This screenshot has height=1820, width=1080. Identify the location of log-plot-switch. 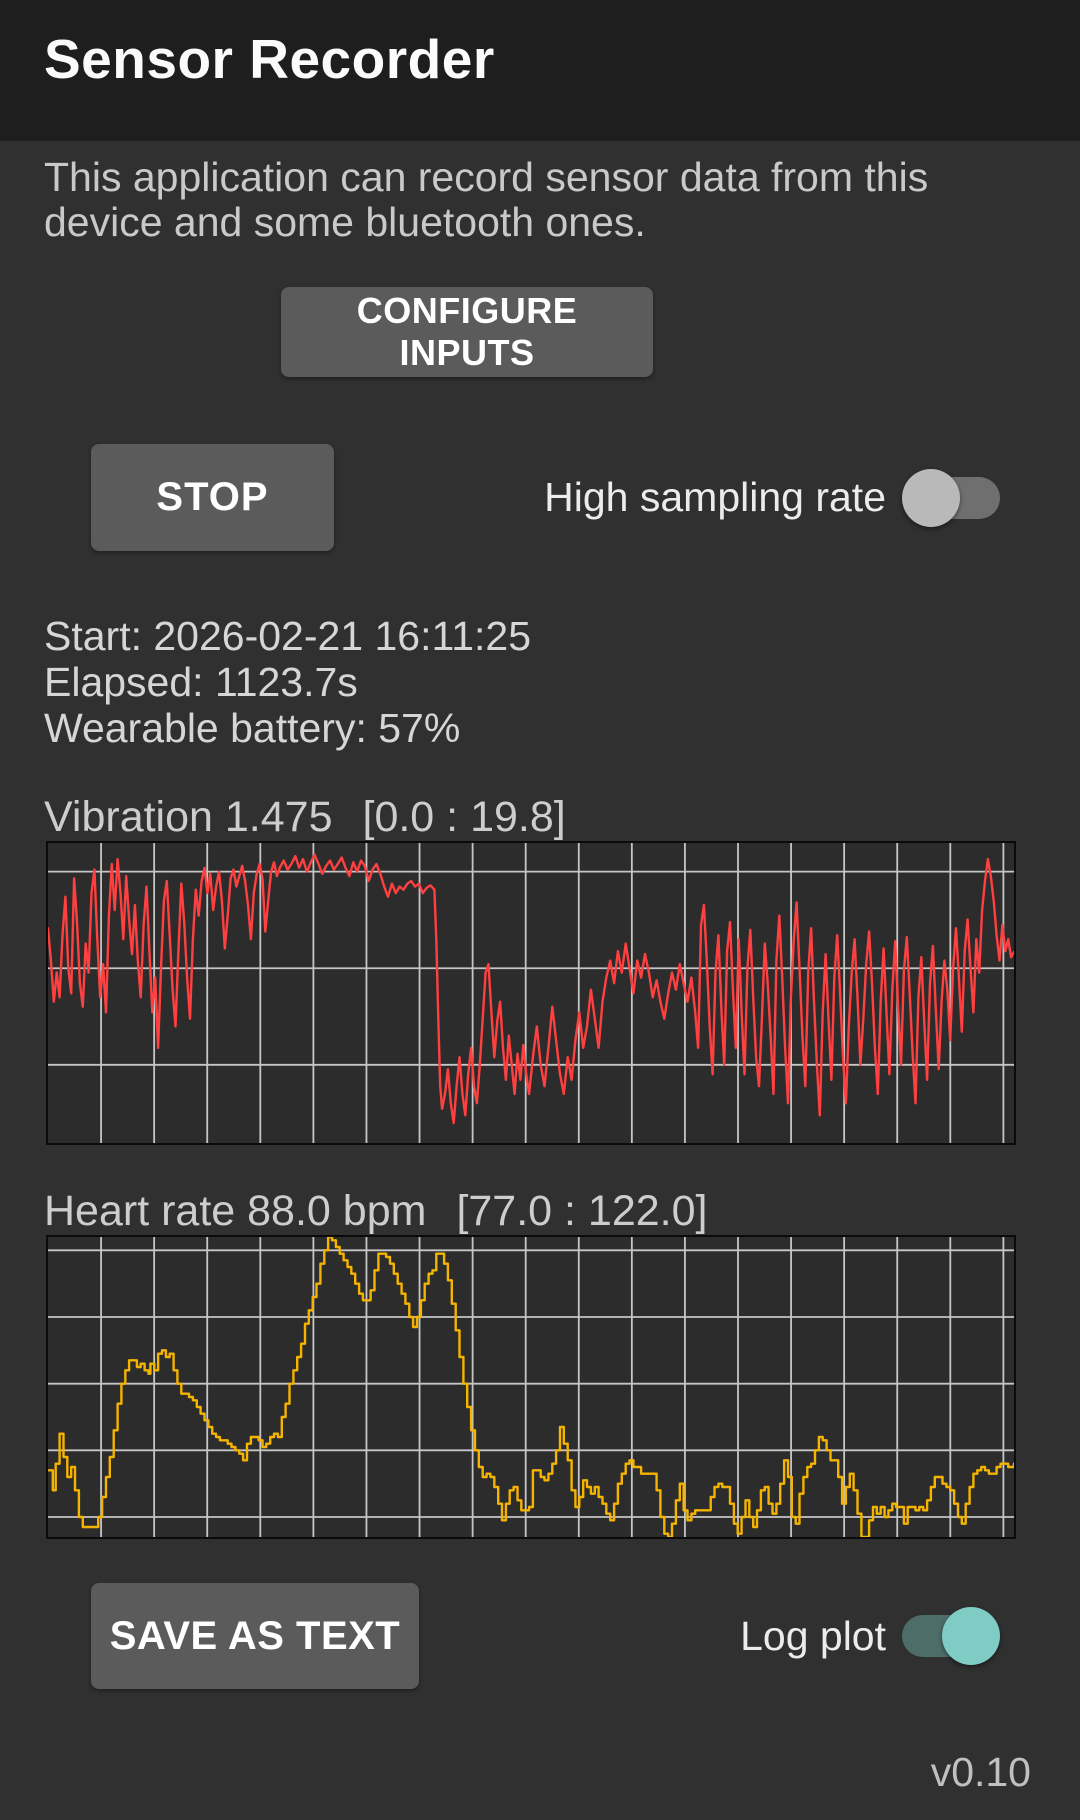
(951, 1636).